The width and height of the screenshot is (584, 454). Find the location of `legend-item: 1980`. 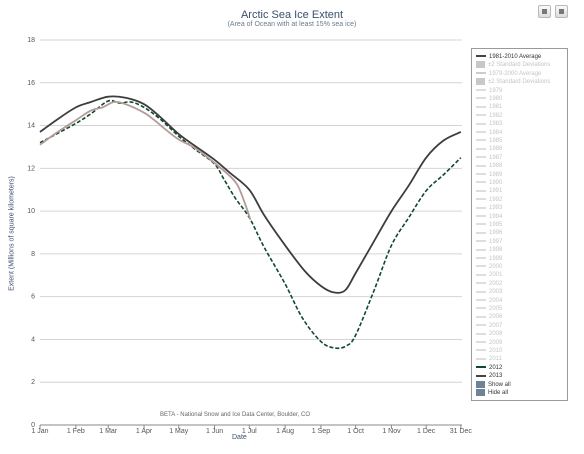

legend-item: 1980 is located at coordinates (489, 99).